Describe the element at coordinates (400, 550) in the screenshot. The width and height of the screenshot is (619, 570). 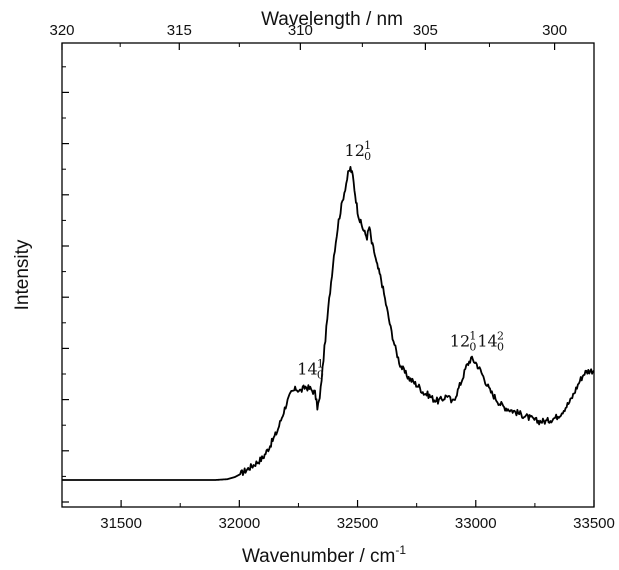
I see `x-axis-title-superscript: -1` at that location.